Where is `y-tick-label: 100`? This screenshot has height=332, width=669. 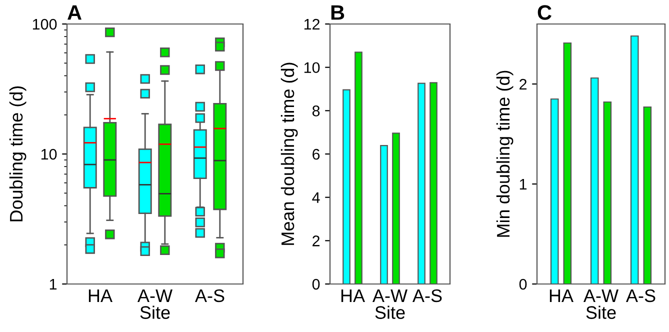 y-tick-label: 100 is located at coordinates (44, 24).